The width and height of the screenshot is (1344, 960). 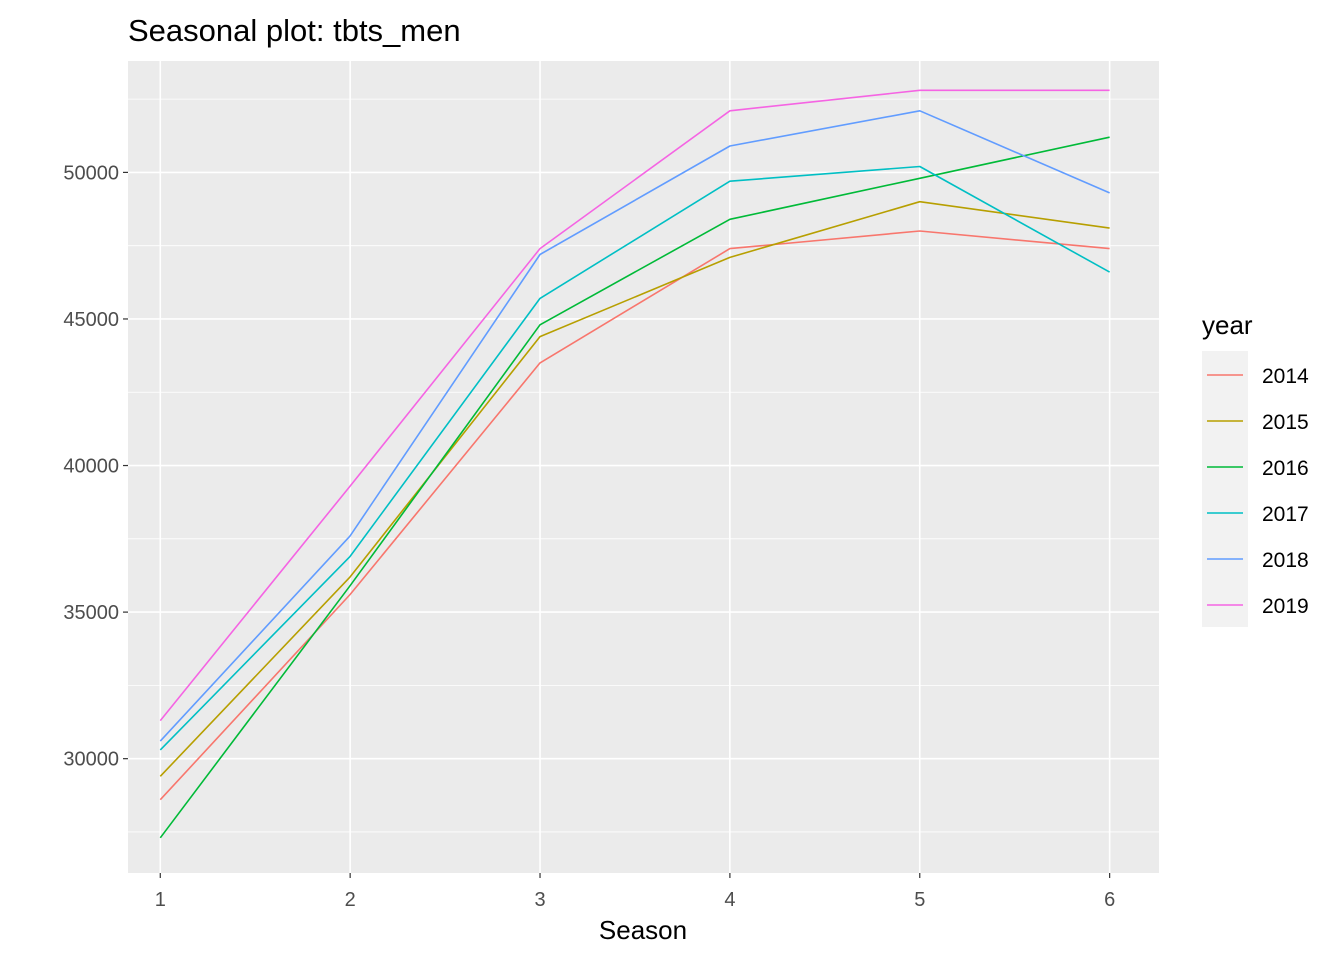 I want to click on legend-item-2017: 2017, so click(x=1258, y=514).